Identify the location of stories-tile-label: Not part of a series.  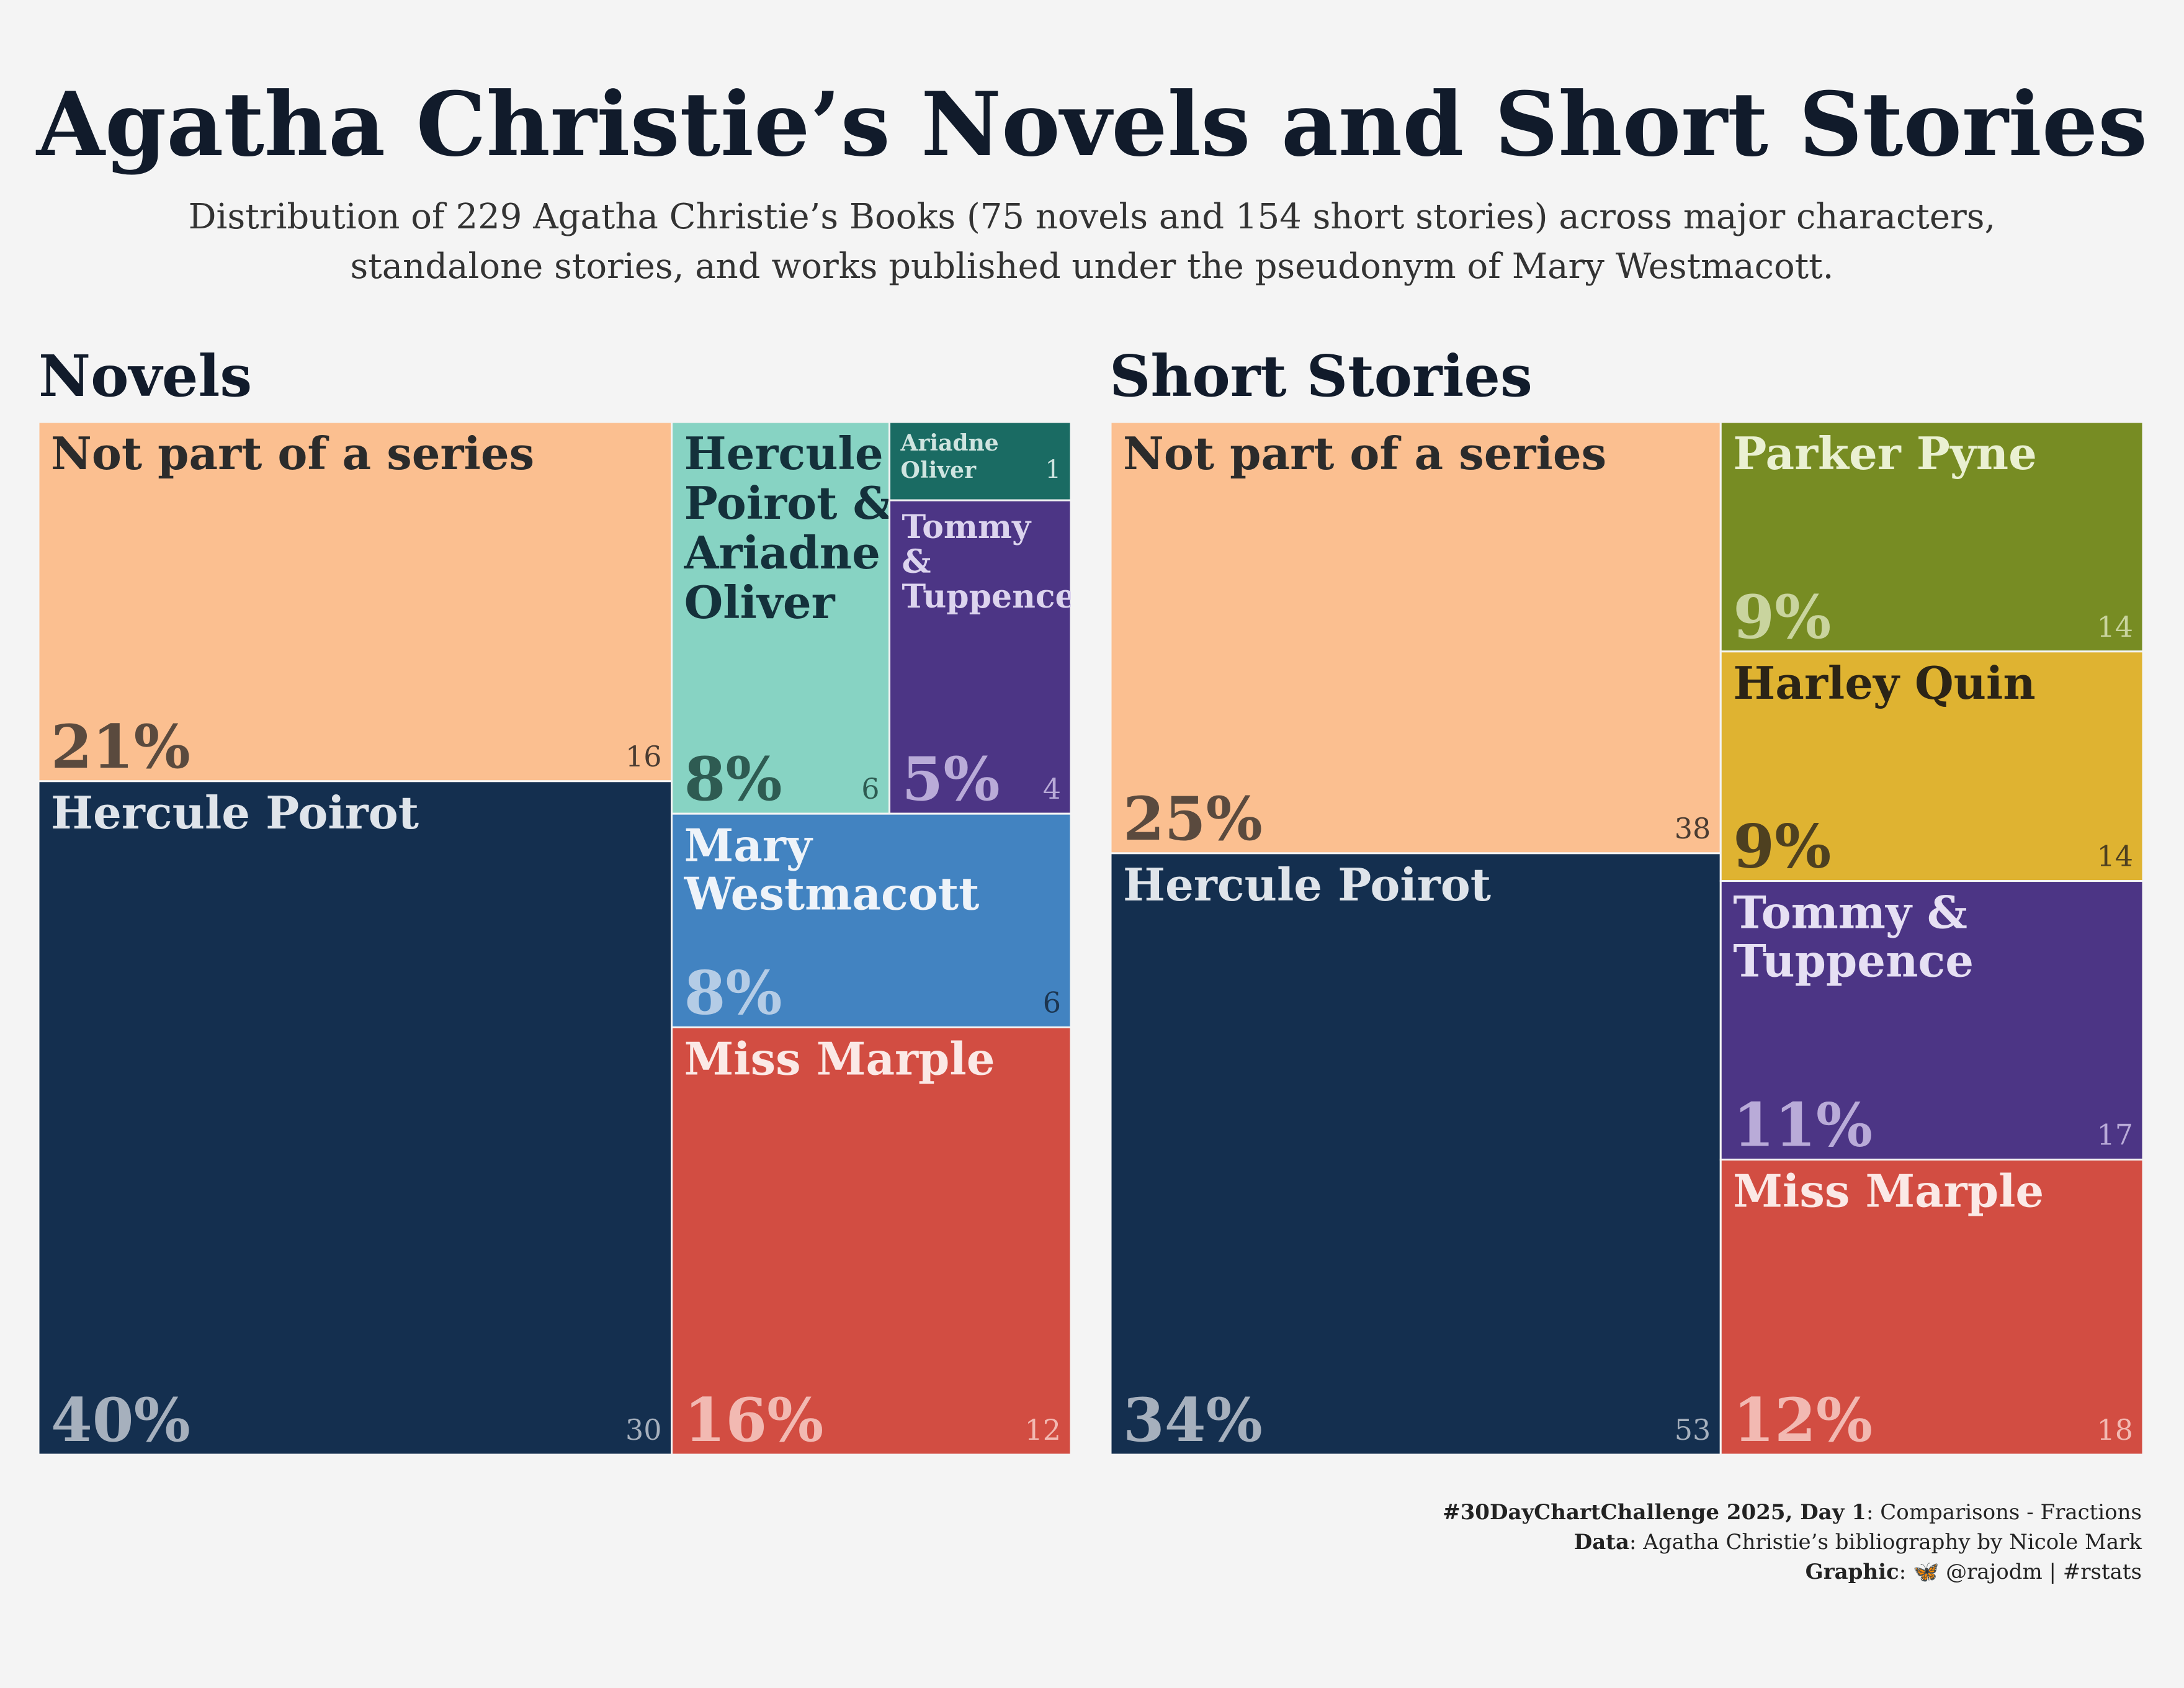
(1364, 453).